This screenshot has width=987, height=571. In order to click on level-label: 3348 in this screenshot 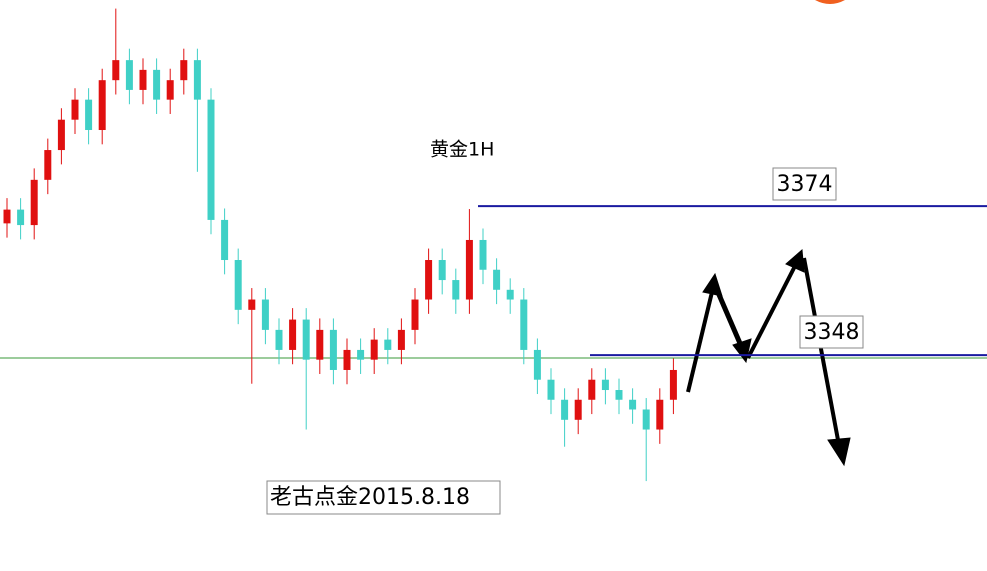, I will do `click(832, 332)`.